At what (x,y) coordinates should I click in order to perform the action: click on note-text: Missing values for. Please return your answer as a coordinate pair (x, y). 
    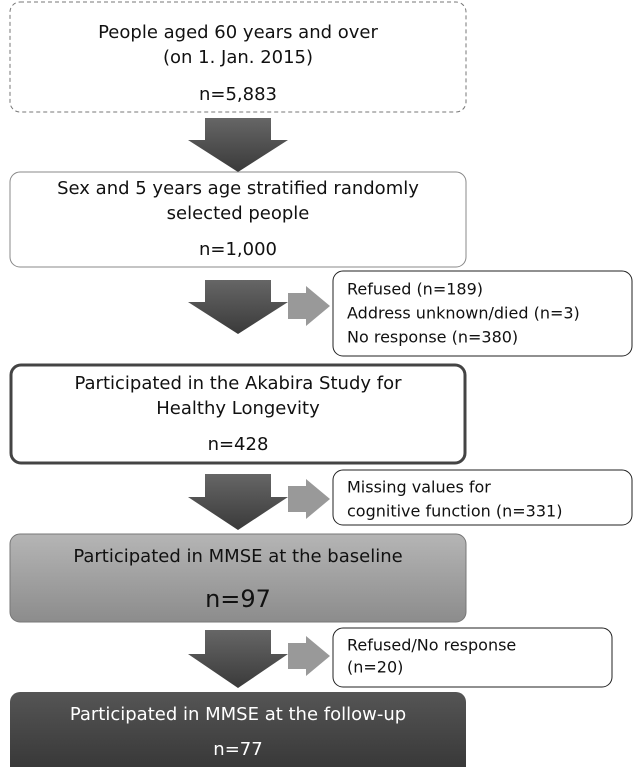
    Looking at the image, I should click on (419, 487).